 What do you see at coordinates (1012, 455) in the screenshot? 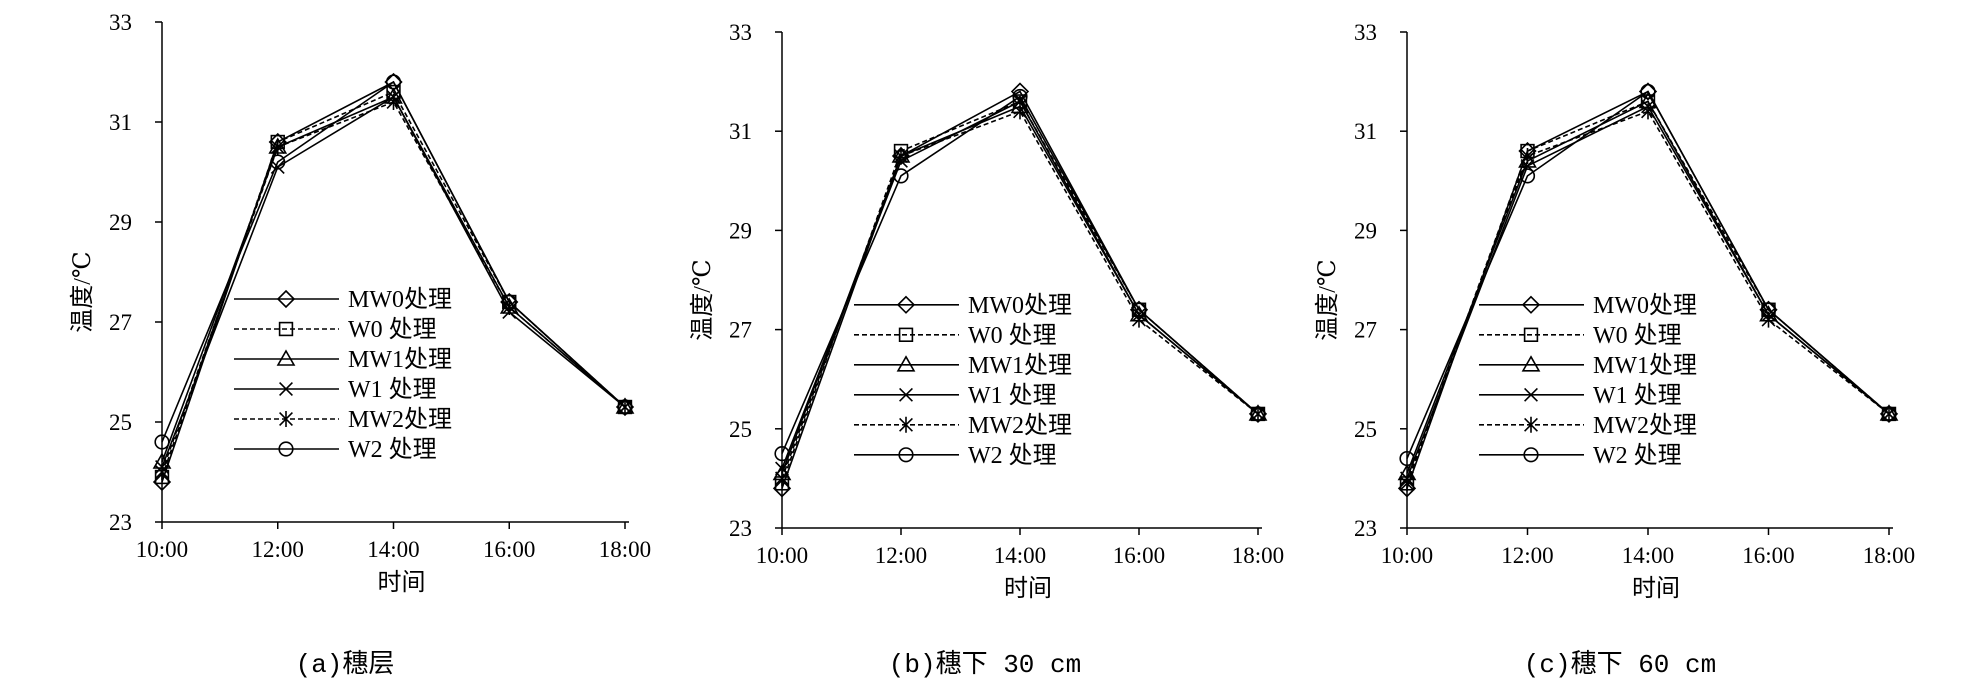
I see `legend-label: W2 处理` at bounding box center [1012, 455].